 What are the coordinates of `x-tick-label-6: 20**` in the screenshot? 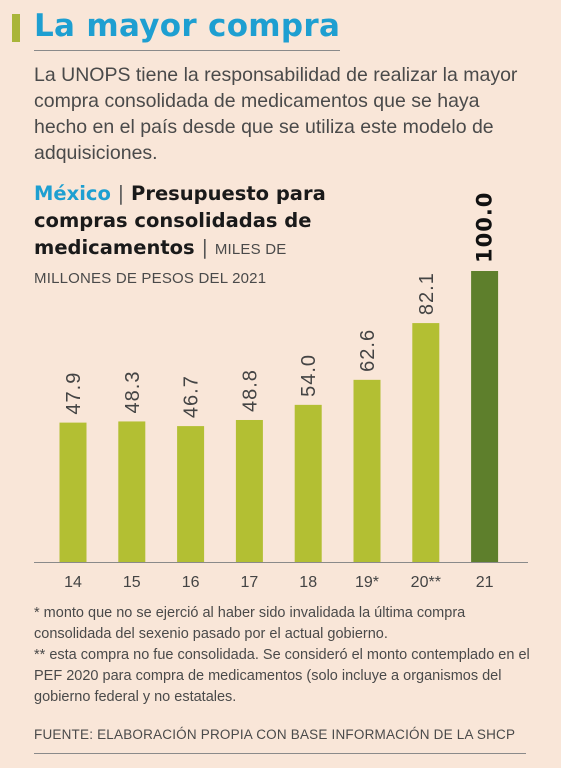 It's located at (426, 582).